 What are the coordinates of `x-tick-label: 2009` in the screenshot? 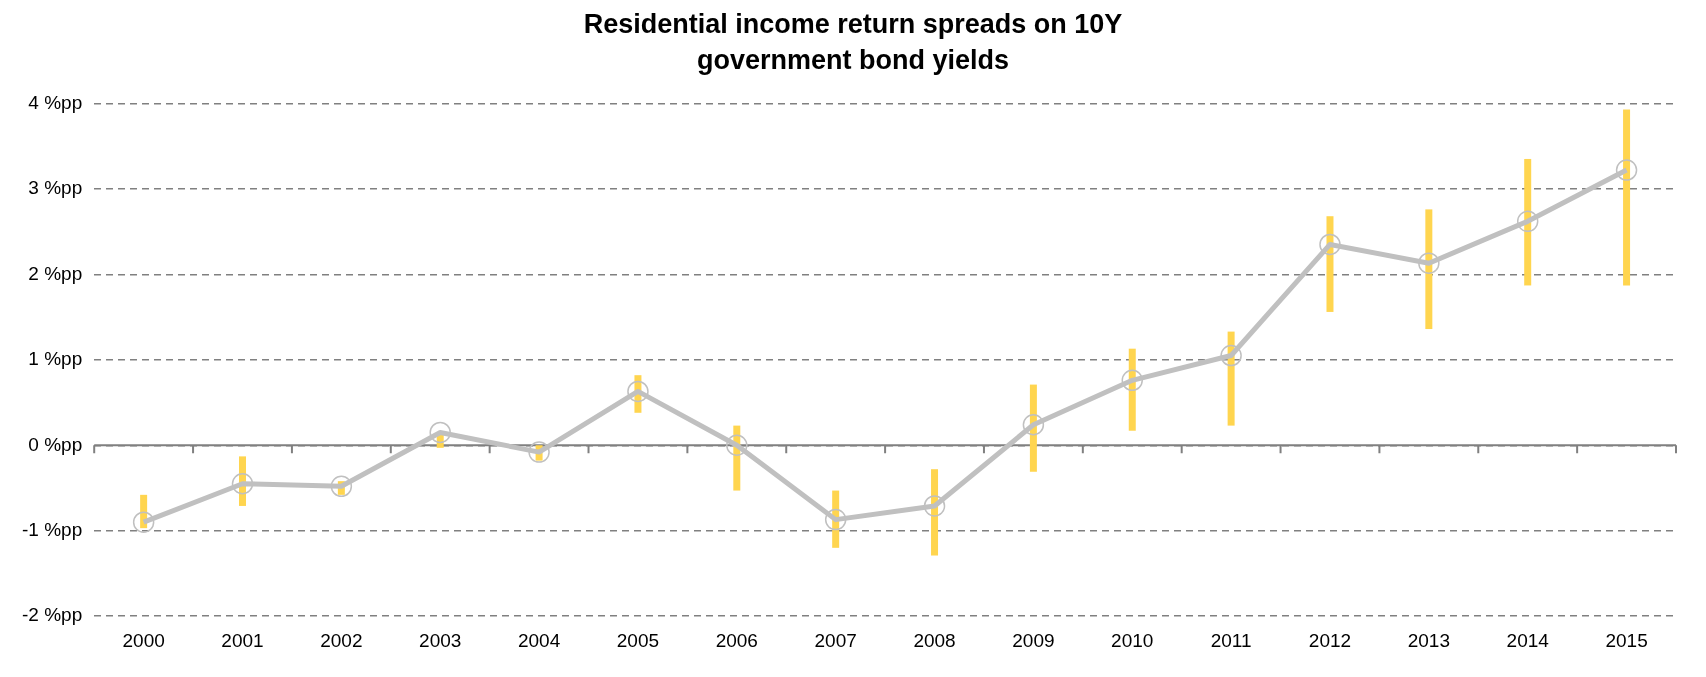 It's located at (1033, 640).